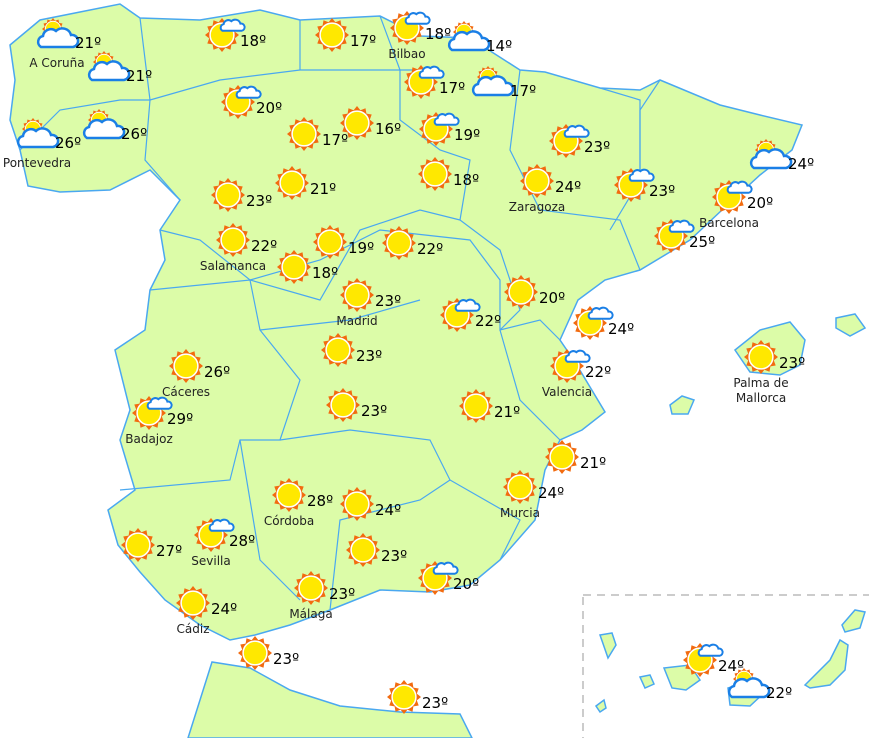  I want to click on land-canary4, so click(600, 706).